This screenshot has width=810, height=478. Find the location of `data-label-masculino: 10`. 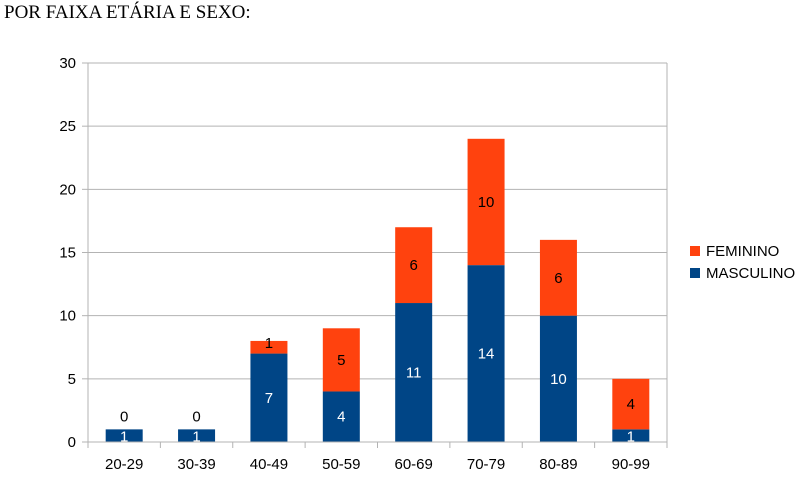

data-label-masculino: 10 is located at coordinates (558, 379).